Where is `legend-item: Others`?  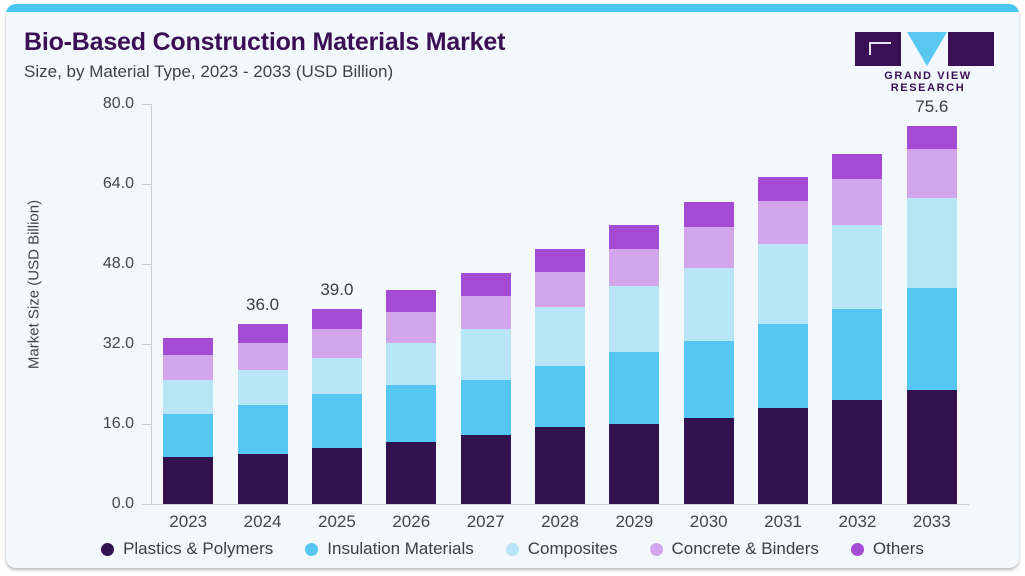
legend-item: Others is located at coordinates (887, 549).